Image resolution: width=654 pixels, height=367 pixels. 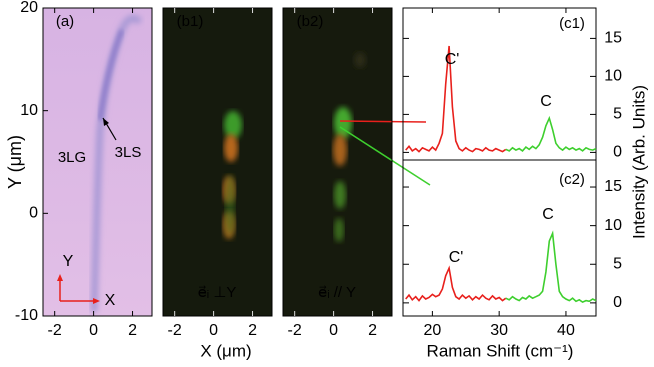 I want to click on annotation: Y, so click(x=68, y=261).